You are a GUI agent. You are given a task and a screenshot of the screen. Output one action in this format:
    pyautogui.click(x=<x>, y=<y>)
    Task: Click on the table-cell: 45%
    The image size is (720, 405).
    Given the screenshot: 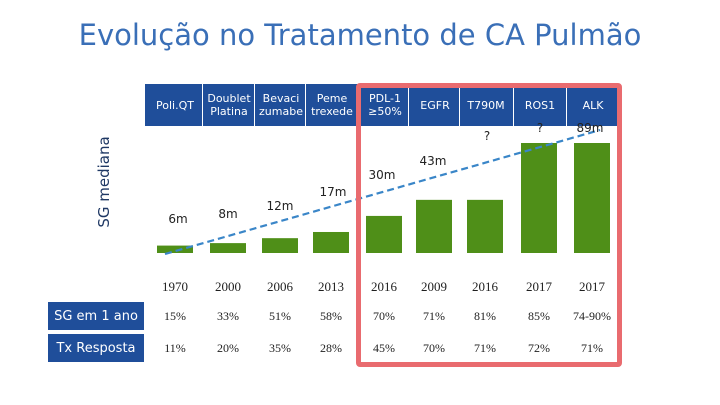 What is the action you would take?
    pyautogui.click(x=384, y=348)
    